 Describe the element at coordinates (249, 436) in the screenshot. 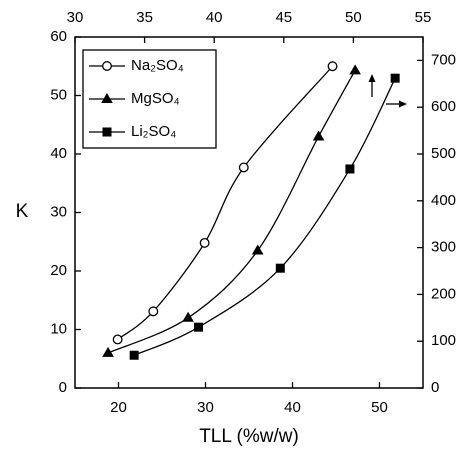

I see `x-axis-title: TLL (%w/w)` at that location.